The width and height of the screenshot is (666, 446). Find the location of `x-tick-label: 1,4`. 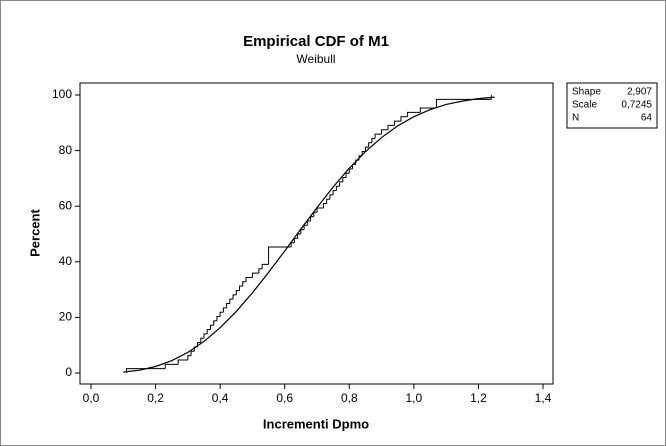

x-tick-label: 1,4 is located at coordinates (543, 398).